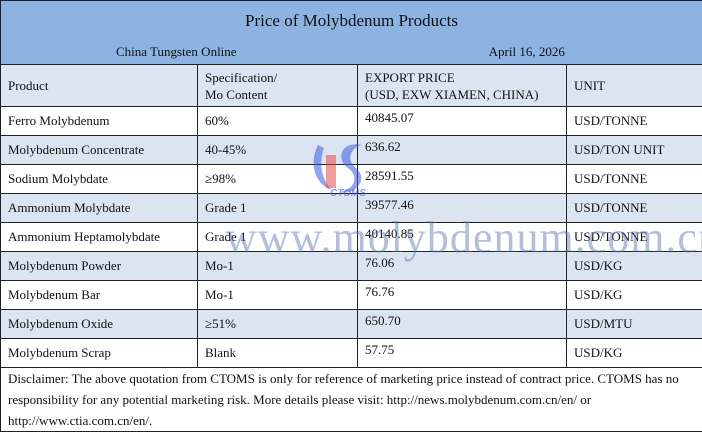 The image size is (702, 432). I want to click on cell-product: Molybdenum Scrap, so click(99, 353).